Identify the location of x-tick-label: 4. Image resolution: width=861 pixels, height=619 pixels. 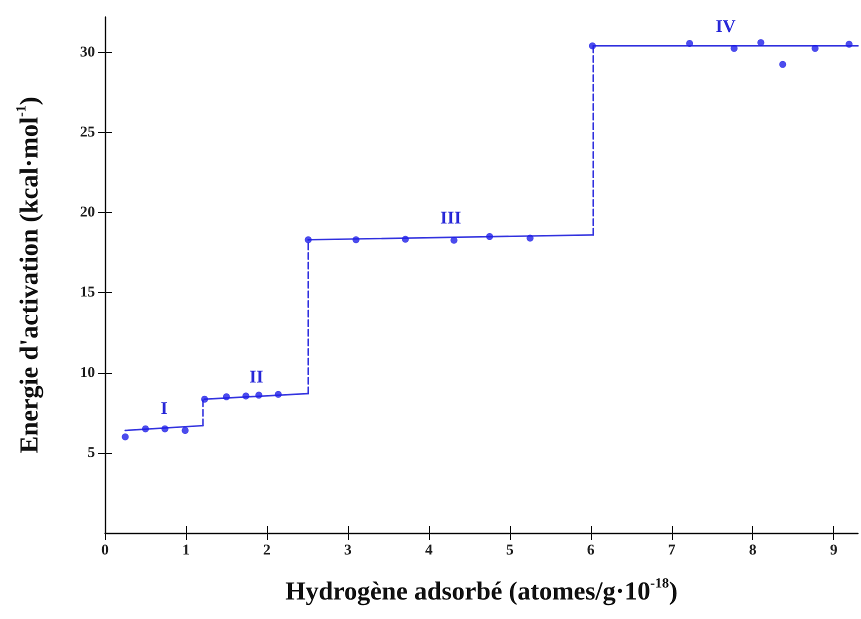
(429, 550).